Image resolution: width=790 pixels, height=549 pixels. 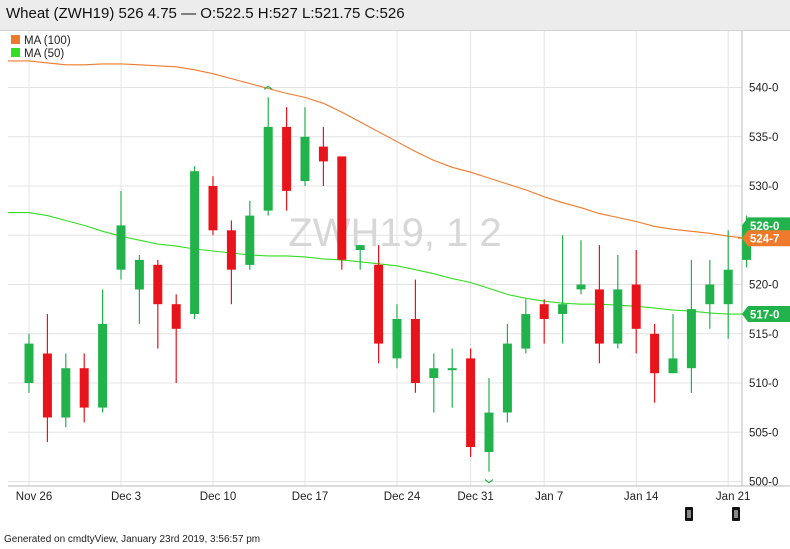 I want to click on y-tick-label: 500-0, so click(x=763, y=483).